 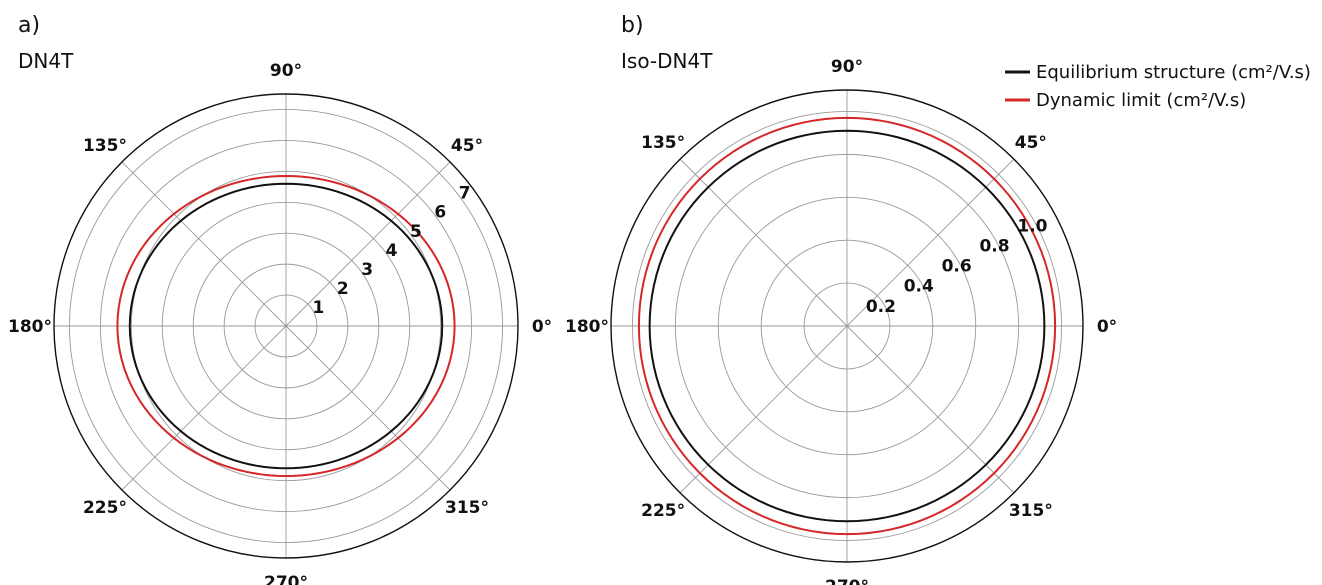 I want to click on panel-b-angle-label-1: 45°, so click(x=1031, y=143).